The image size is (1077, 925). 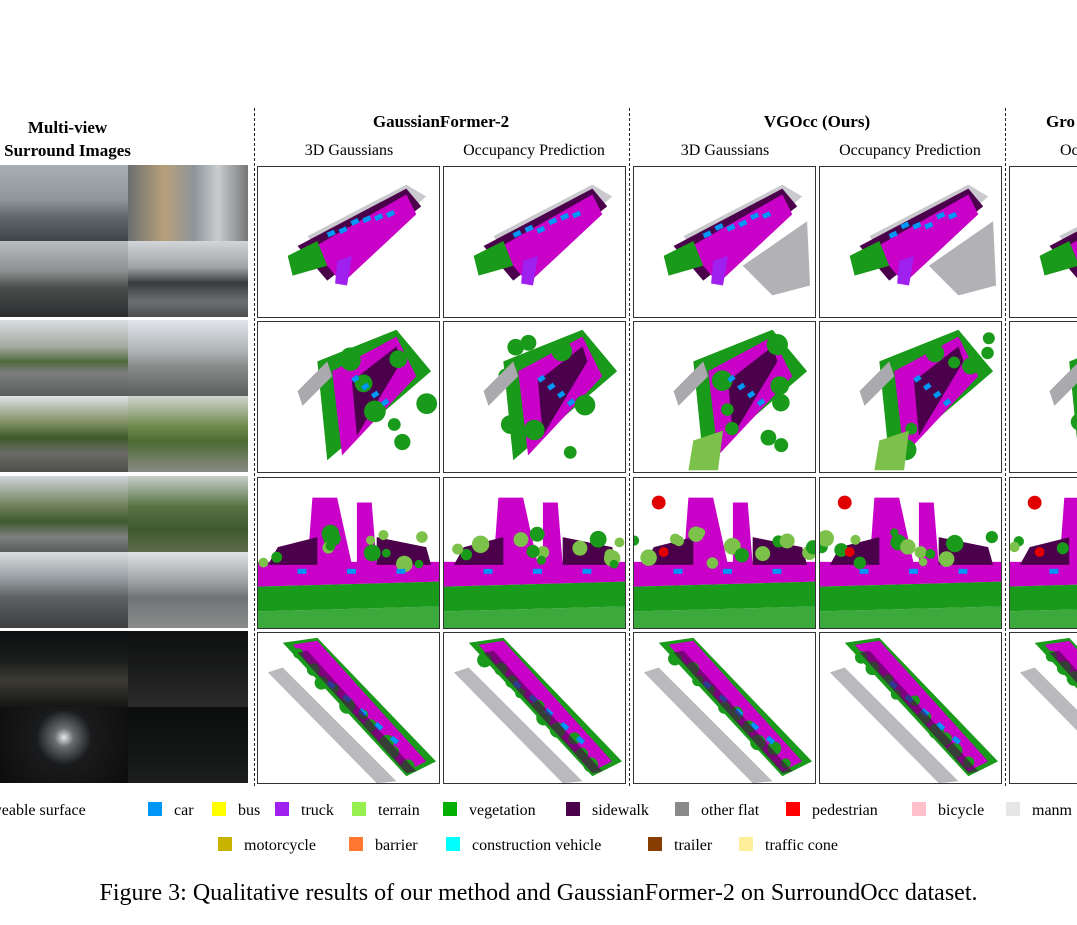 I want to click on gf2-occupancy-subheader: Occupancy Prediction, so click(x=534, y=150).